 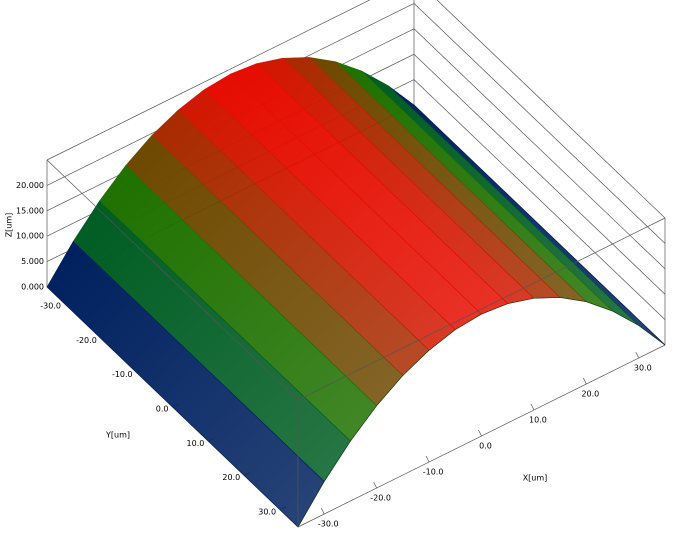 What do you see at coordinates (86, 340) in the screenshot?
I see `y-tick-label: -20.0` at bounding box center [86, 340].